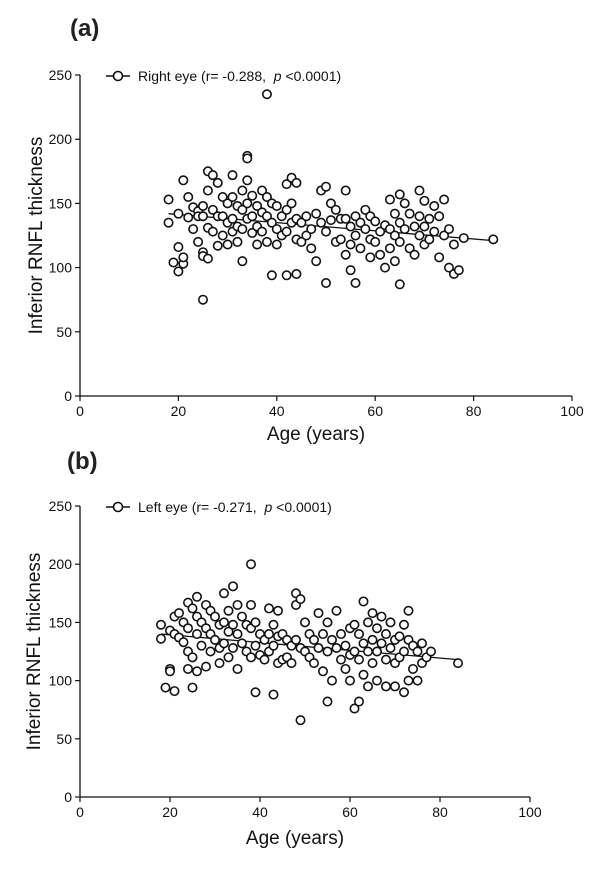 This screenshot has width=604, height=870. Describe the element at coordinates (36, 236) in the screenshot. I see `y-axis-title: Inferior RNFL thickness` at that location.